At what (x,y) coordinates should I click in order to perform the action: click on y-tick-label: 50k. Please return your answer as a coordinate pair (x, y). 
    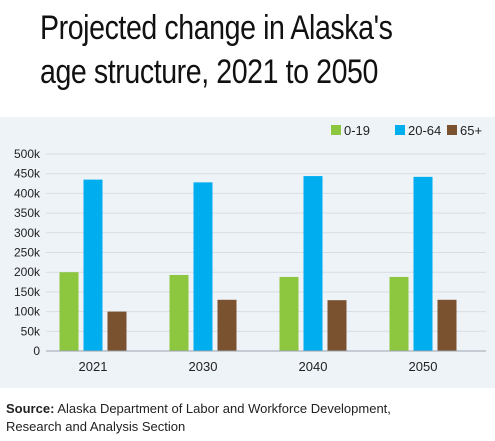
    Looking at the image, I should click on (31, 331).